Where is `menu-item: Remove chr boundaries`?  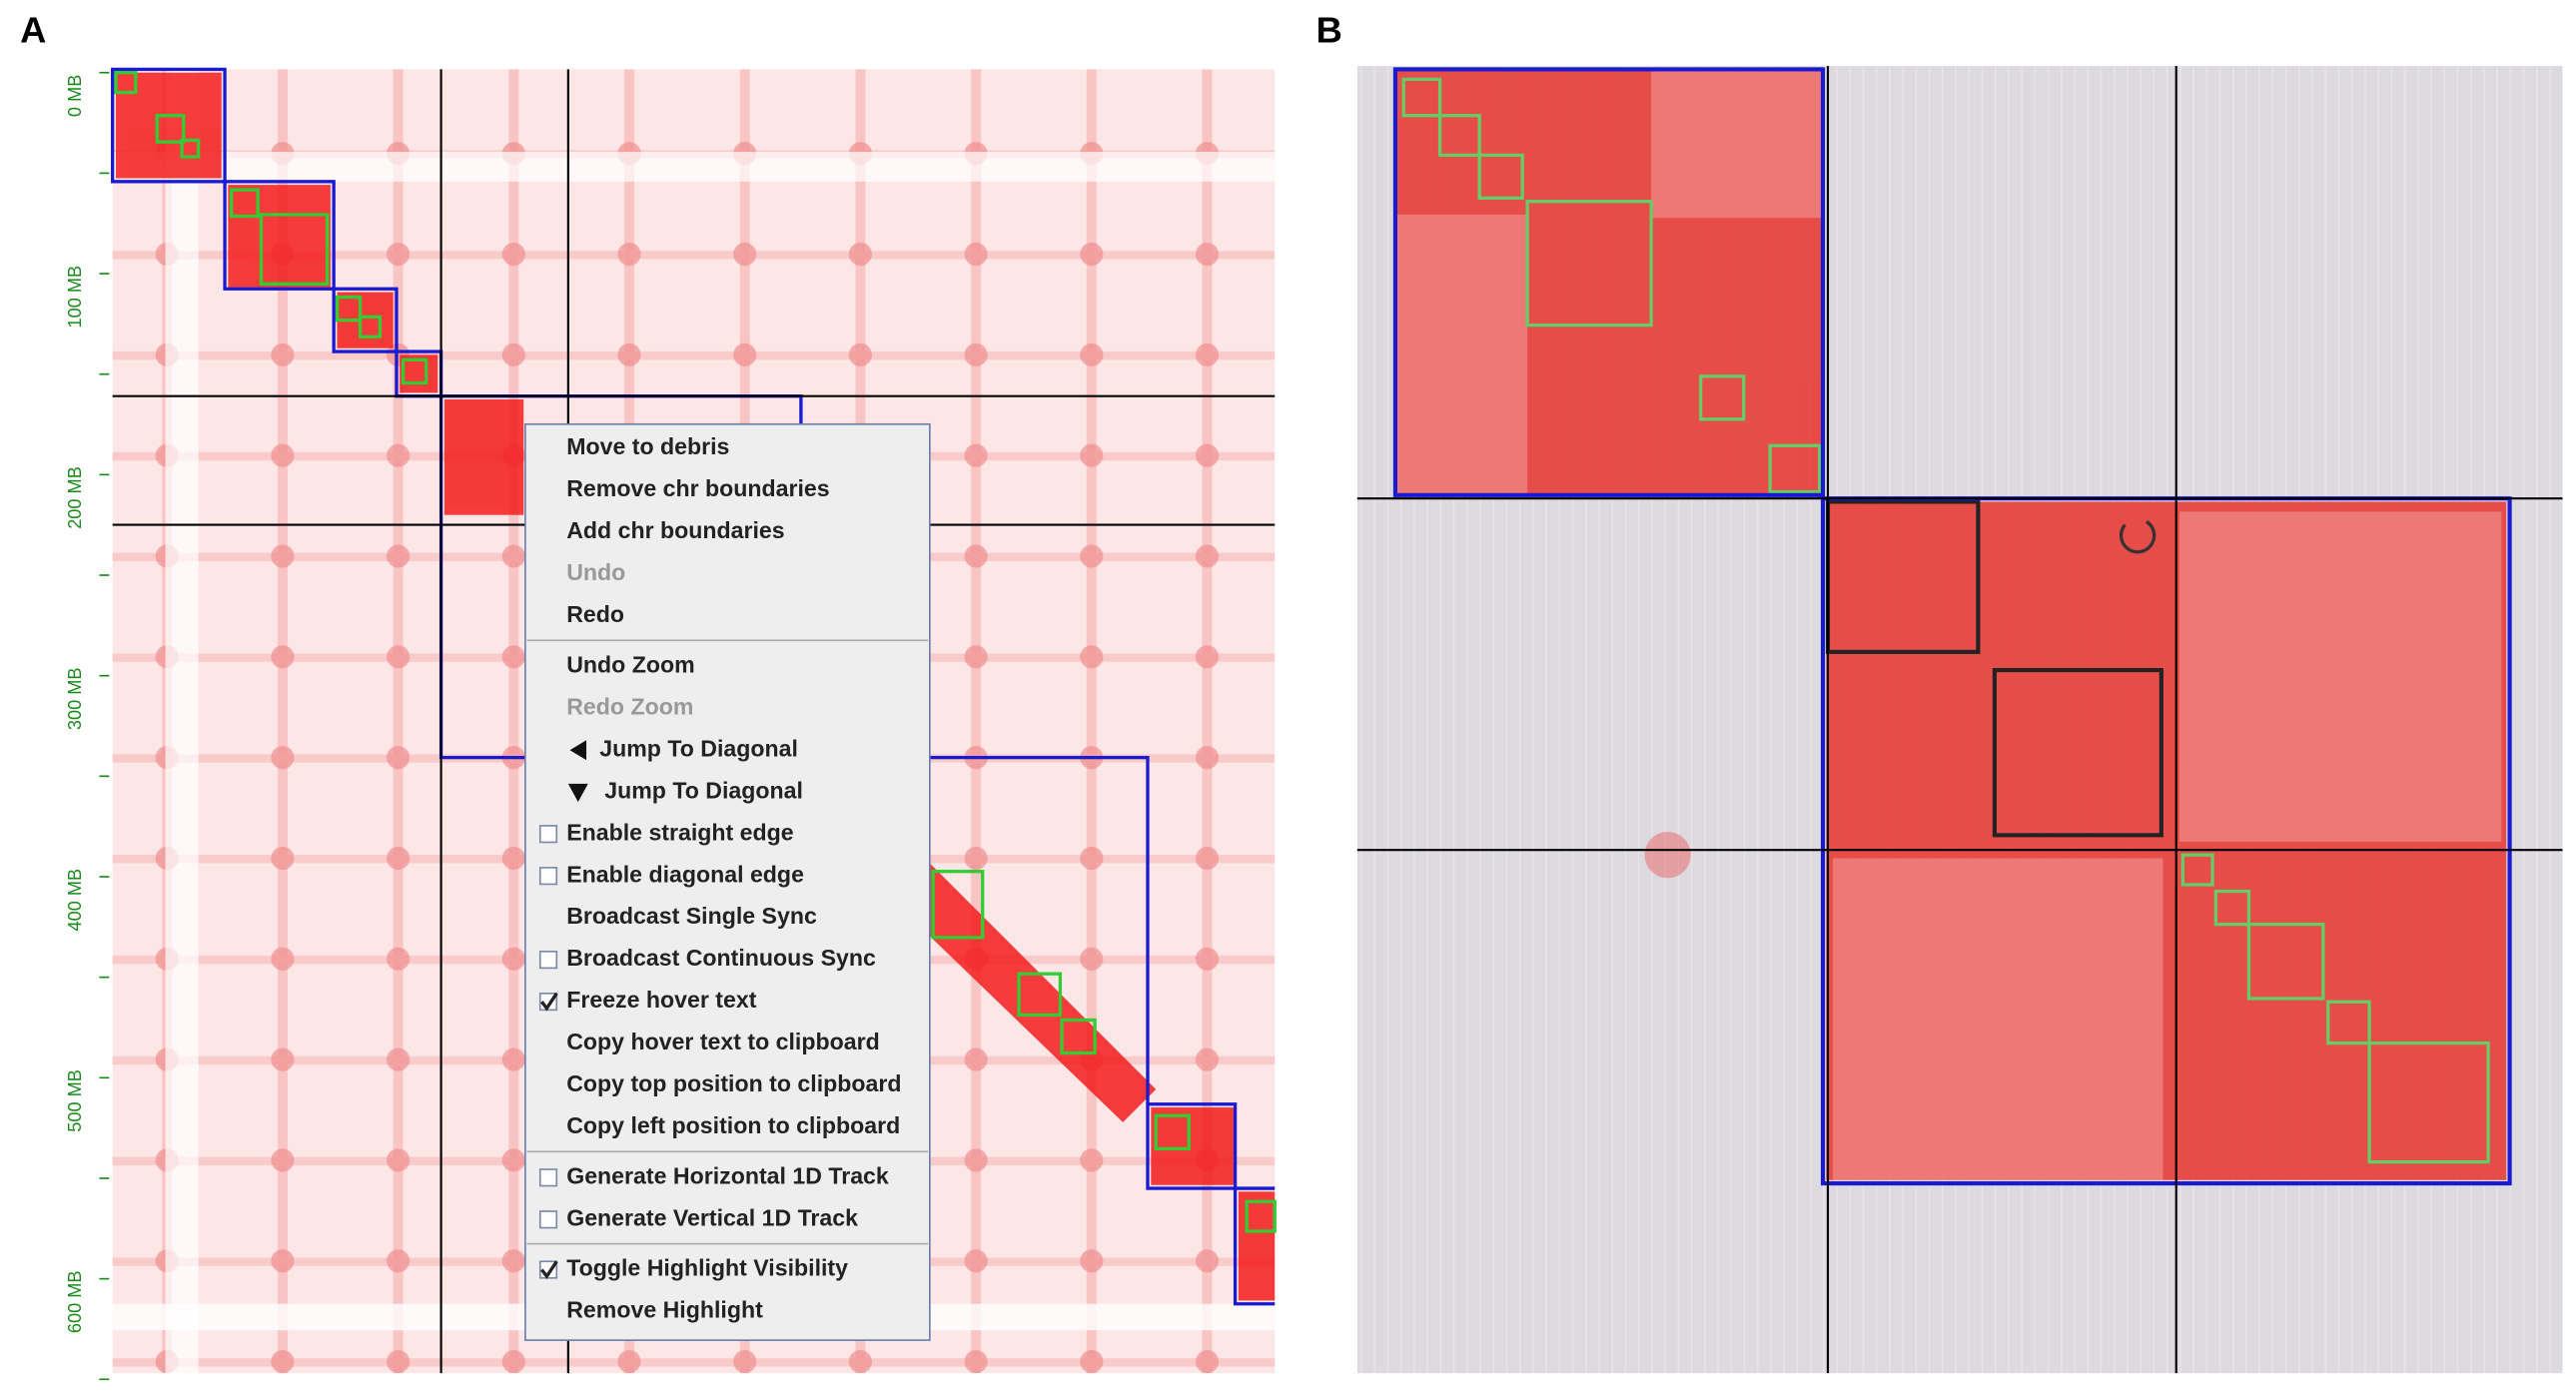
menu-item: Remove chr boundaries is located at coordinates (728, 490).